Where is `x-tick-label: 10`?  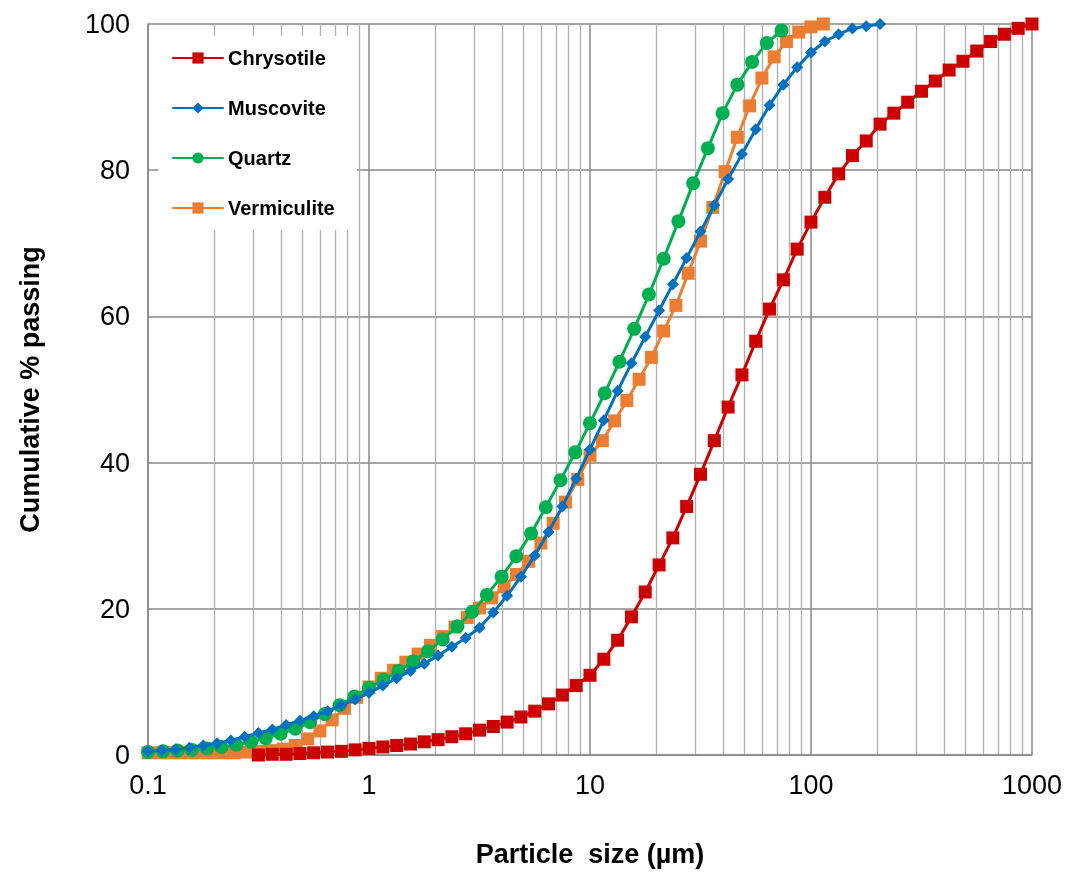
x-tick-label: 10 is located at coordinates (590, 784).